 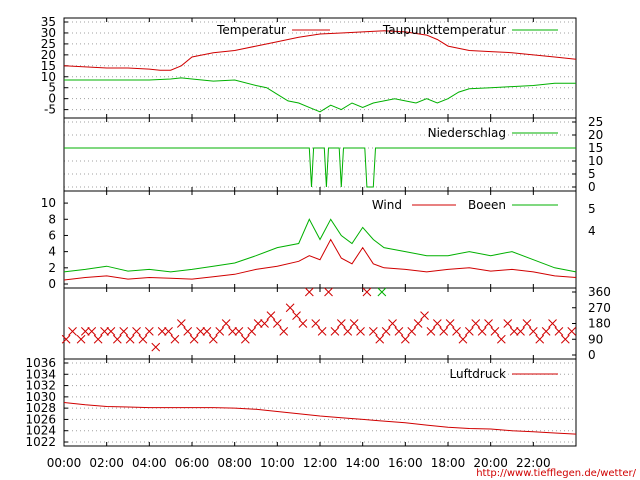 I want to click on y-tick-label: 35, so click(x=48, y=22).